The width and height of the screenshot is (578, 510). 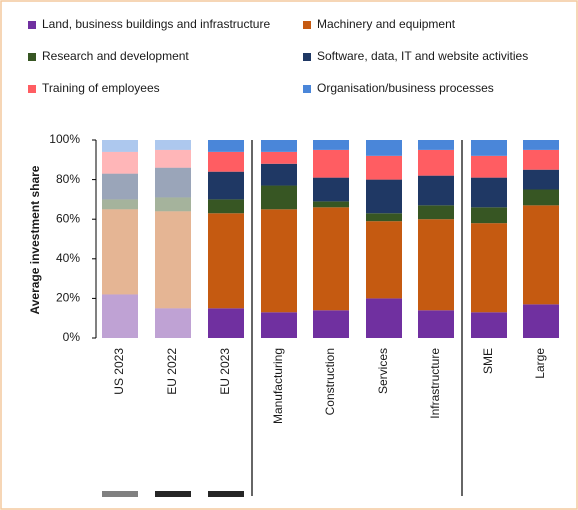 What do you see at coordinates (115, 56) in the screenshot?
I see `legend-label: Research and development` at bounding box center [115, 56].